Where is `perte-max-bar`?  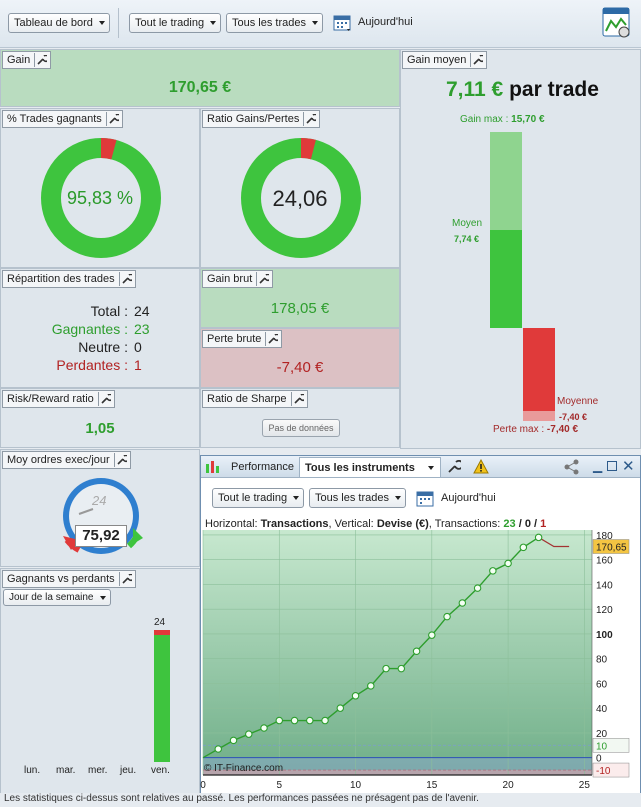
perte-max-bar is located at coordinates (539, 416).